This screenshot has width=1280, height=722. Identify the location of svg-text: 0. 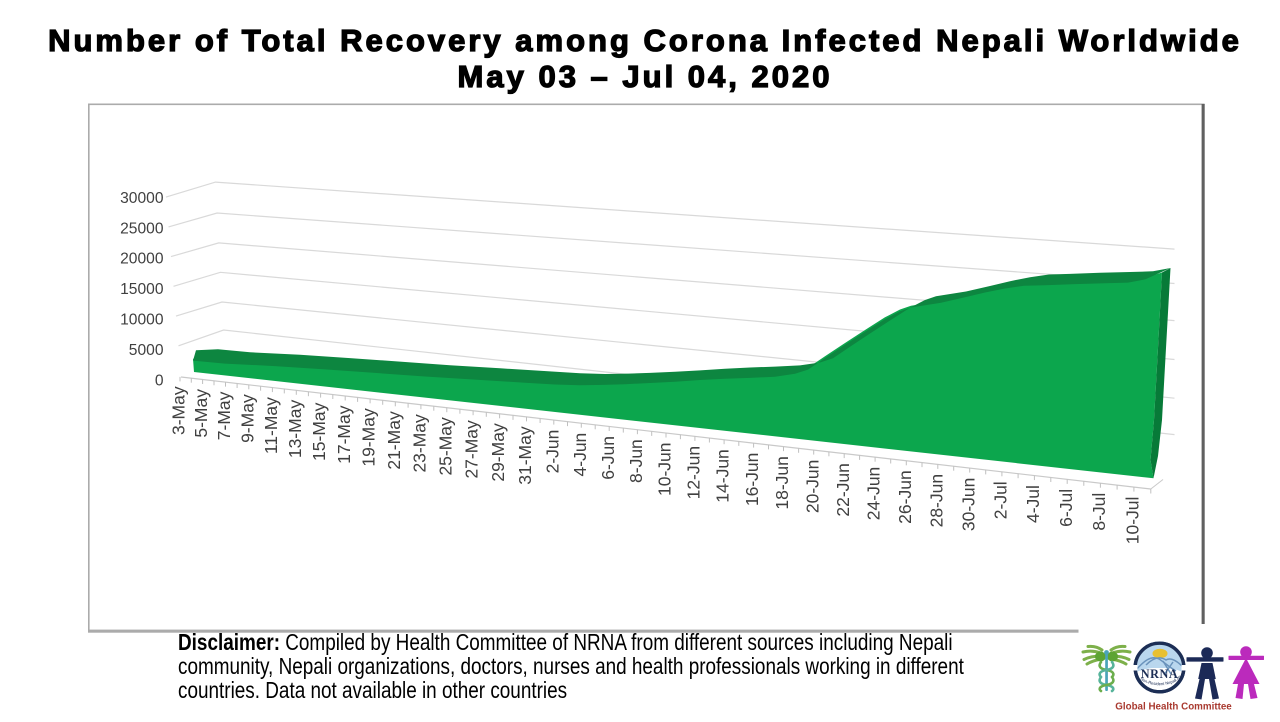
(159, 380).